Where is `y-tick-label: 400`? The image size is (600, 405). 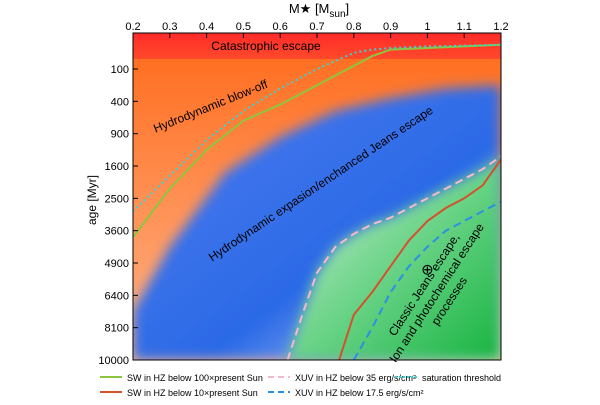
y-tick-label: 400 is located at coordinates (120, 102).